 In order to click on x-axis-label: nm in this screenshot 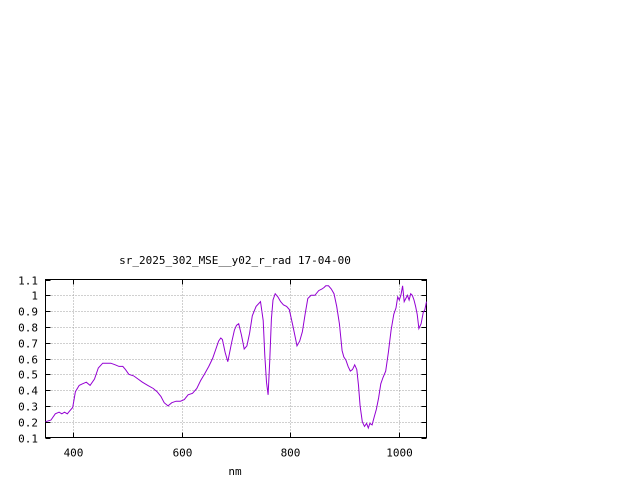, I will do `click(235, 471)`.